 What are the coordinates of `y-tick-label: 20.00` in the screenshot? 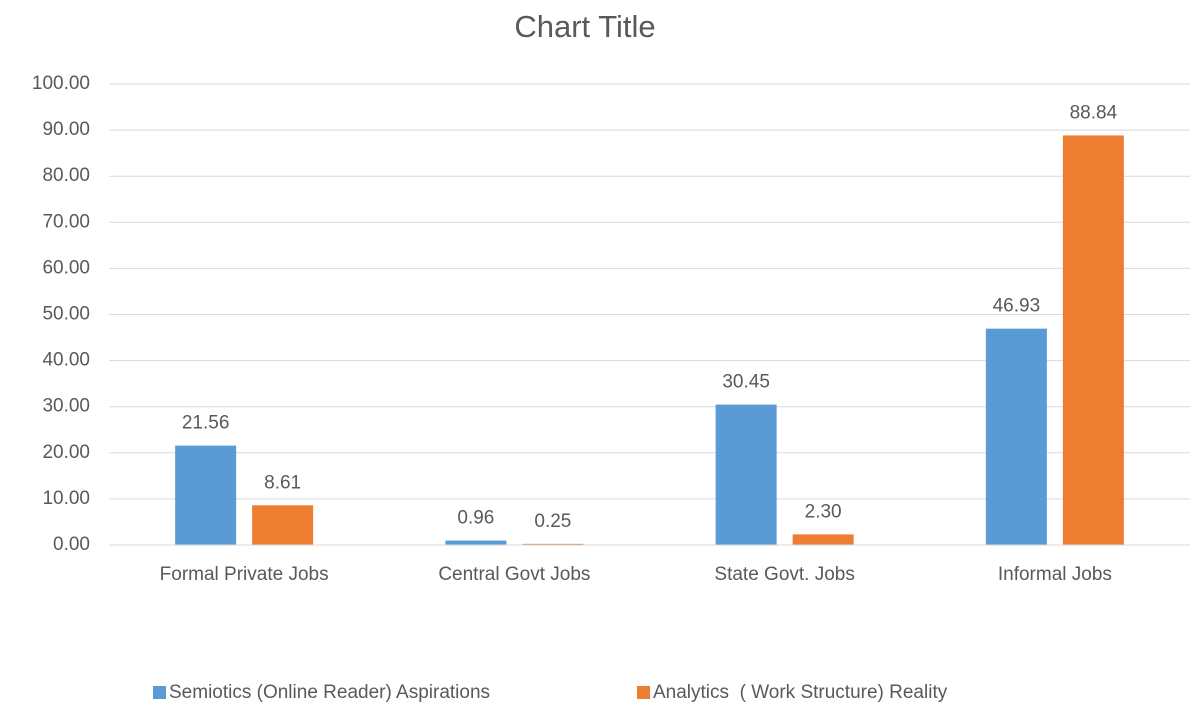 It's located at (66, 452).